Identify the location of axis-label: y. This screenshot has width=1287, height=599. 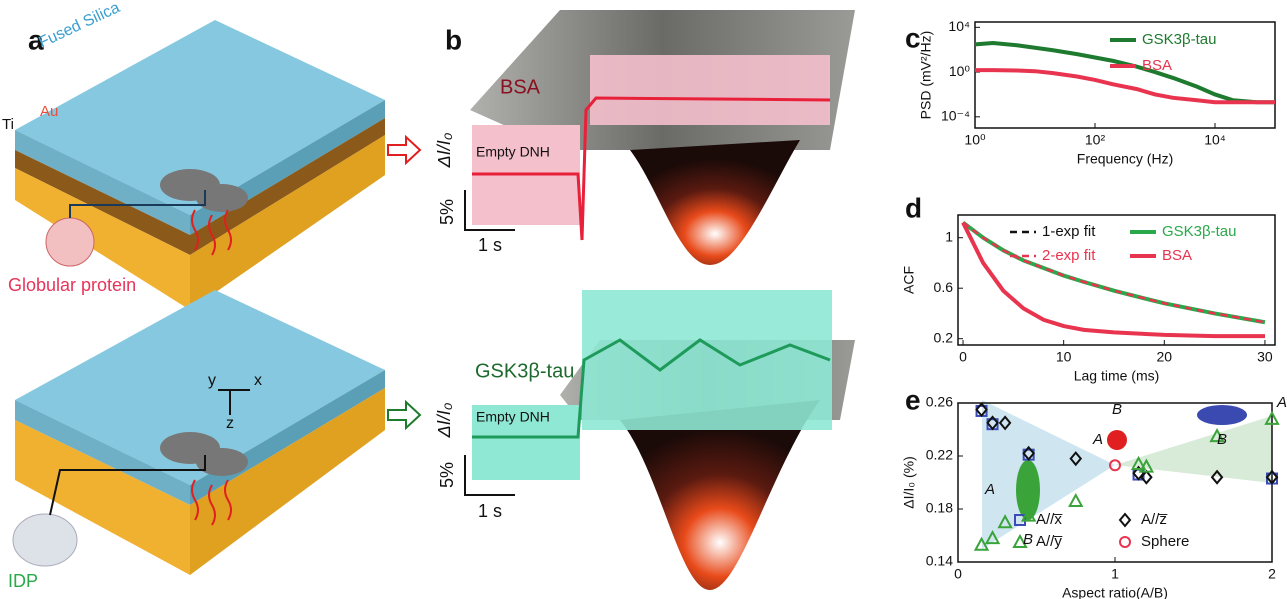
(212, 380).